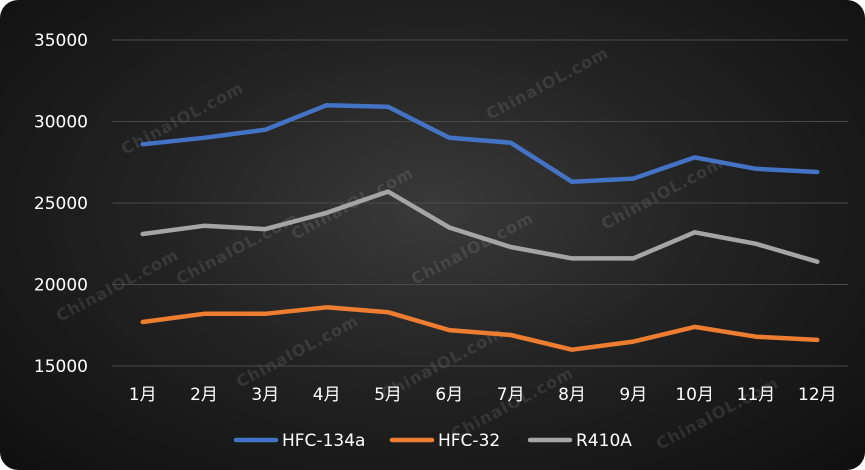 Image resolution: width=865 pixels, height=470 pixels. What do you see at coordinates (633, 395) in the screenshot?
I see `x-tick-label: 9月` at bounding box center [633, 395].